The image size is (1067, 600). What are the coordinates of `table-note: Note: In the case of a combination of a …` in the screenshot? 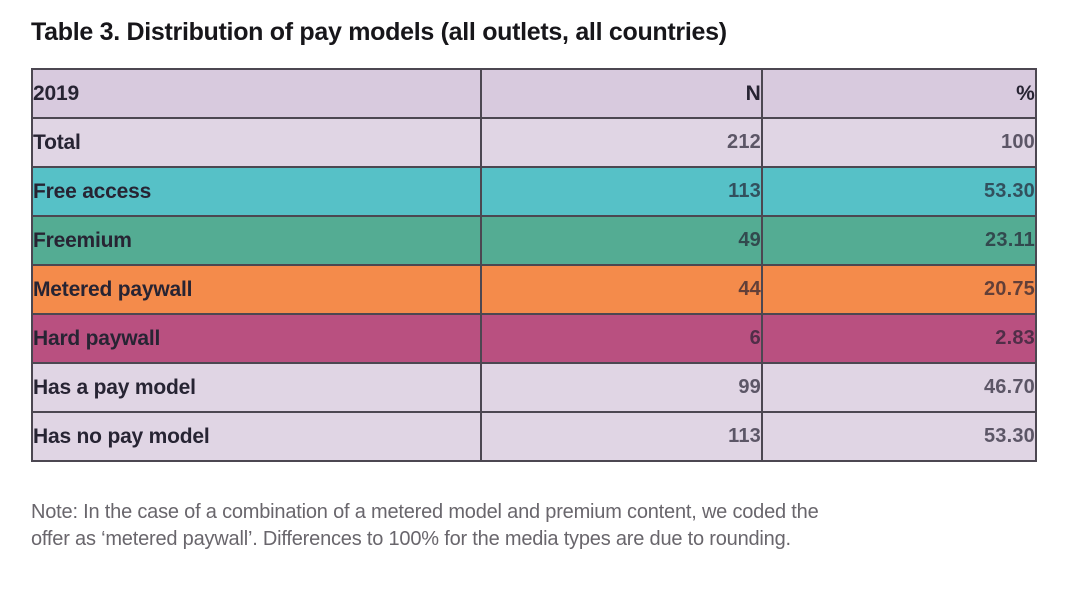 It's located at (533, 526).